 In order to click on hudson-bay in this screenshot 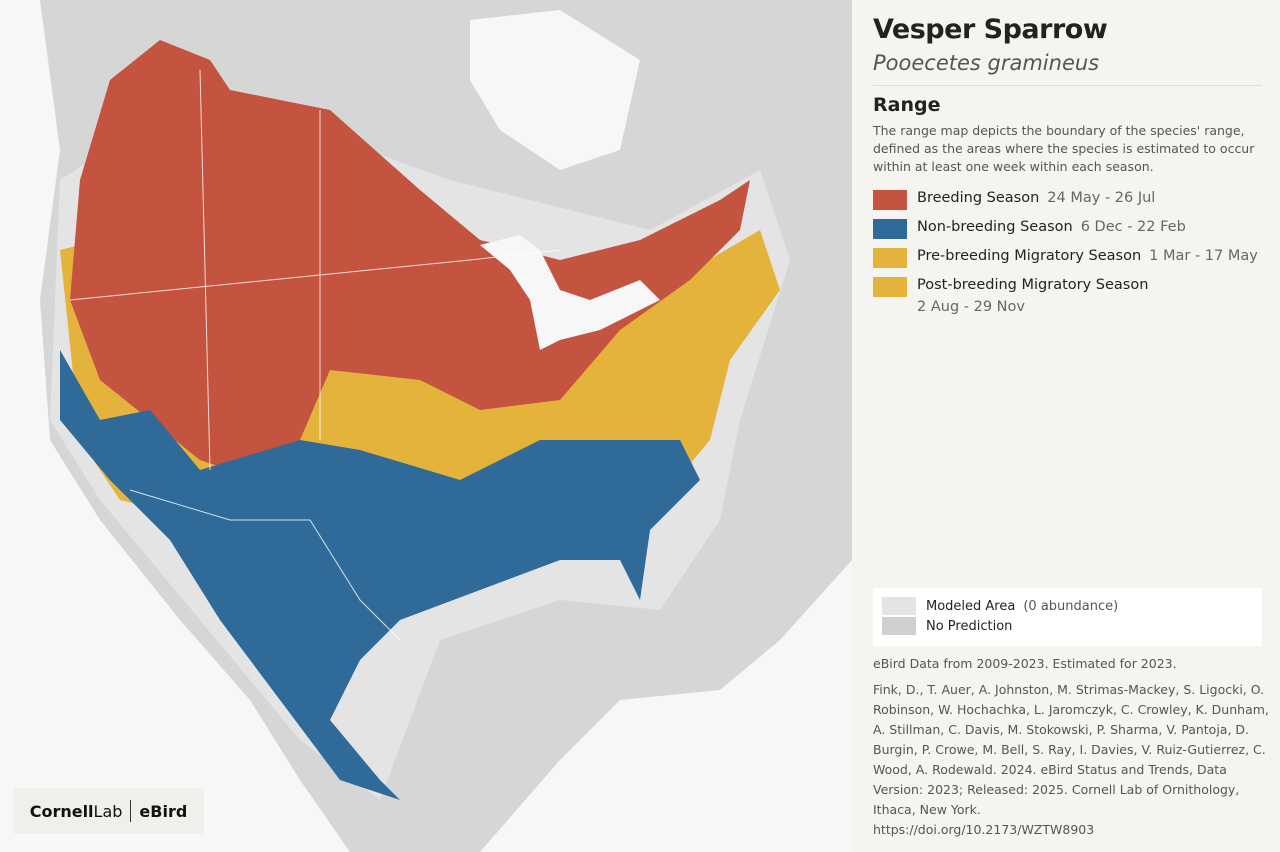, I will do `click(555, 90)`.